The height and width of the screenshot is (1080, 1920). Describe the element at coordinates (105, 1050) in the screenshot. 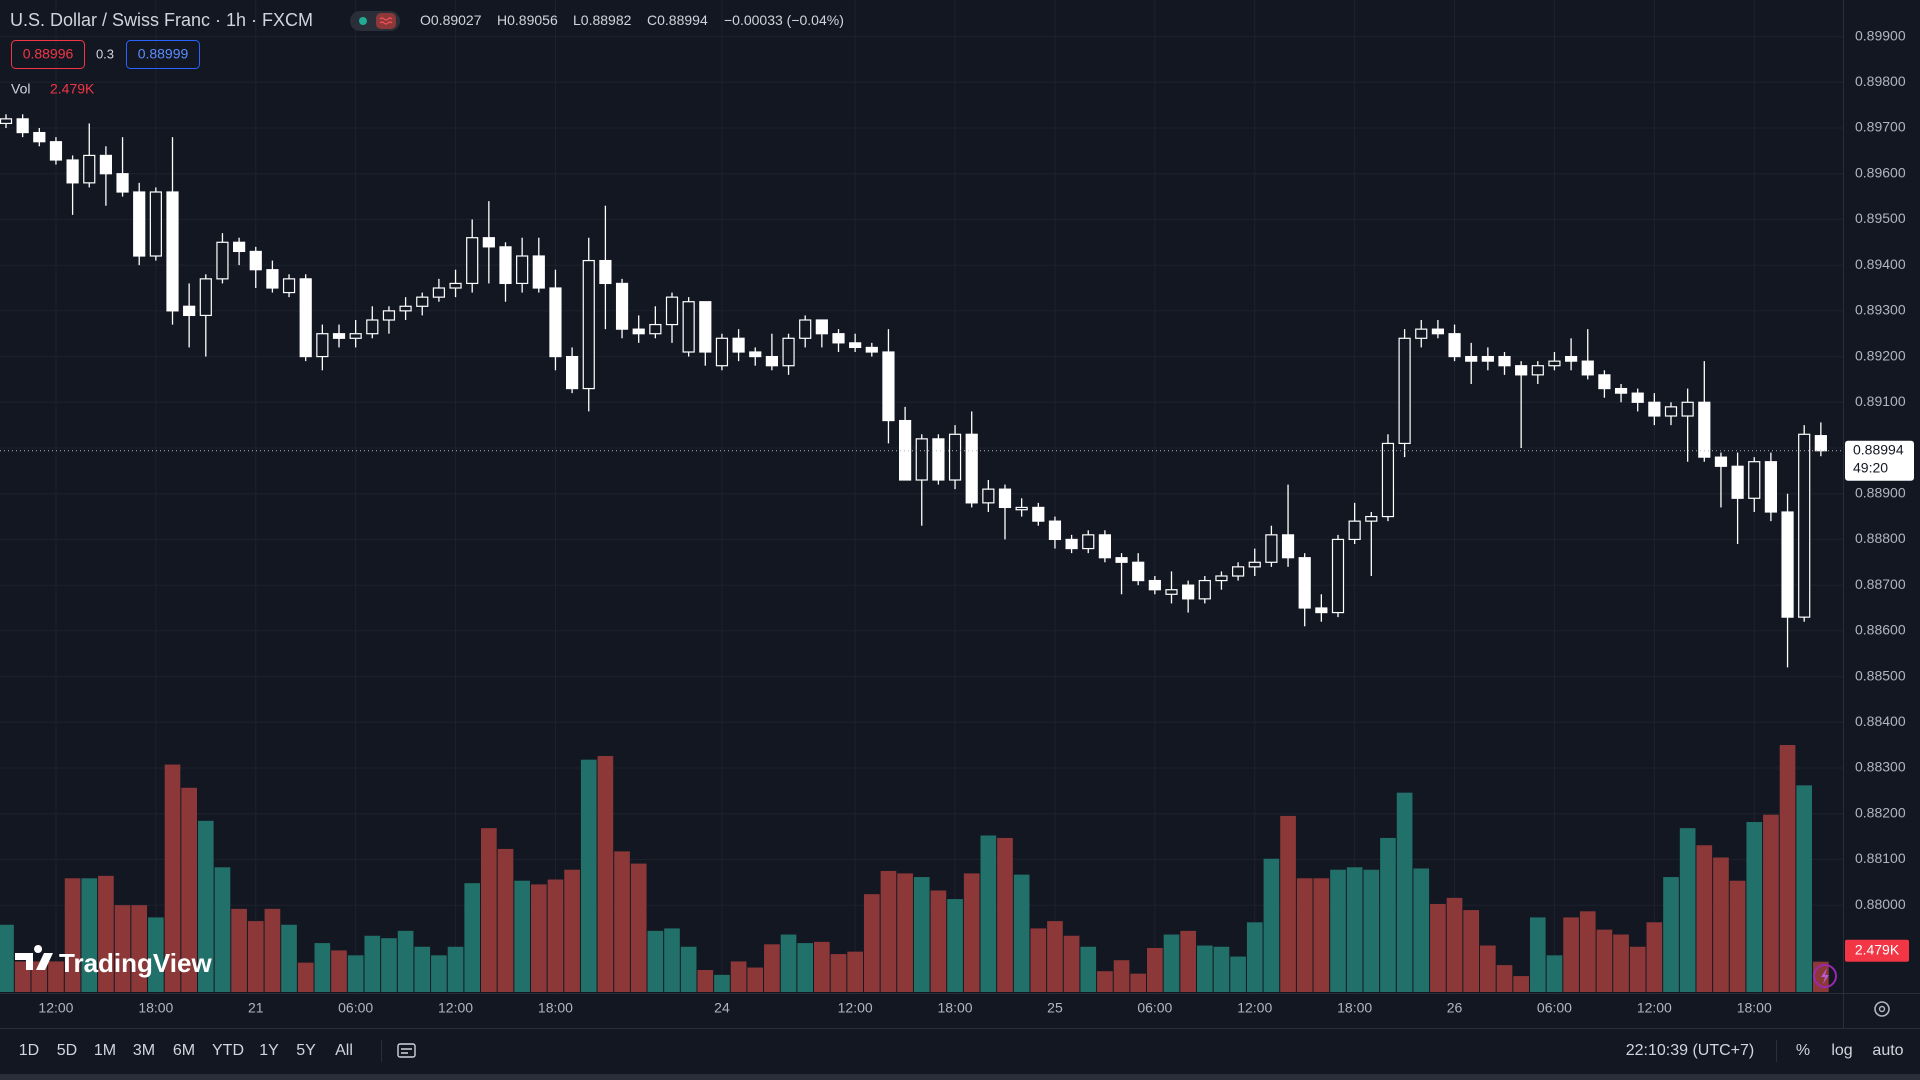

I see `range-button: 1M` at that location.